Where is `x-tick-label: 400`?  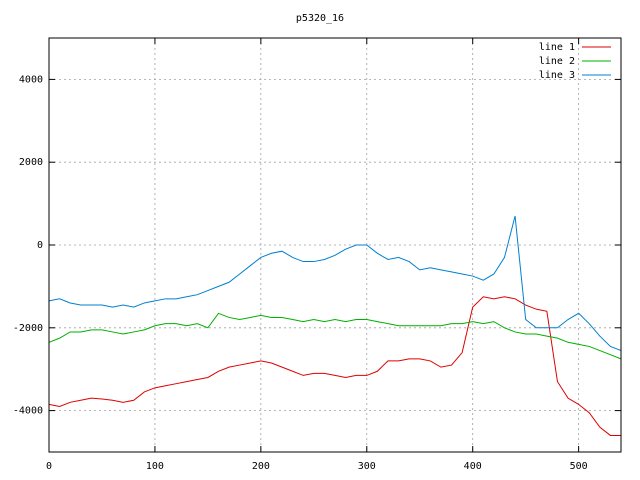
x-tick-label: 400 is located at coordinates (473, 466).